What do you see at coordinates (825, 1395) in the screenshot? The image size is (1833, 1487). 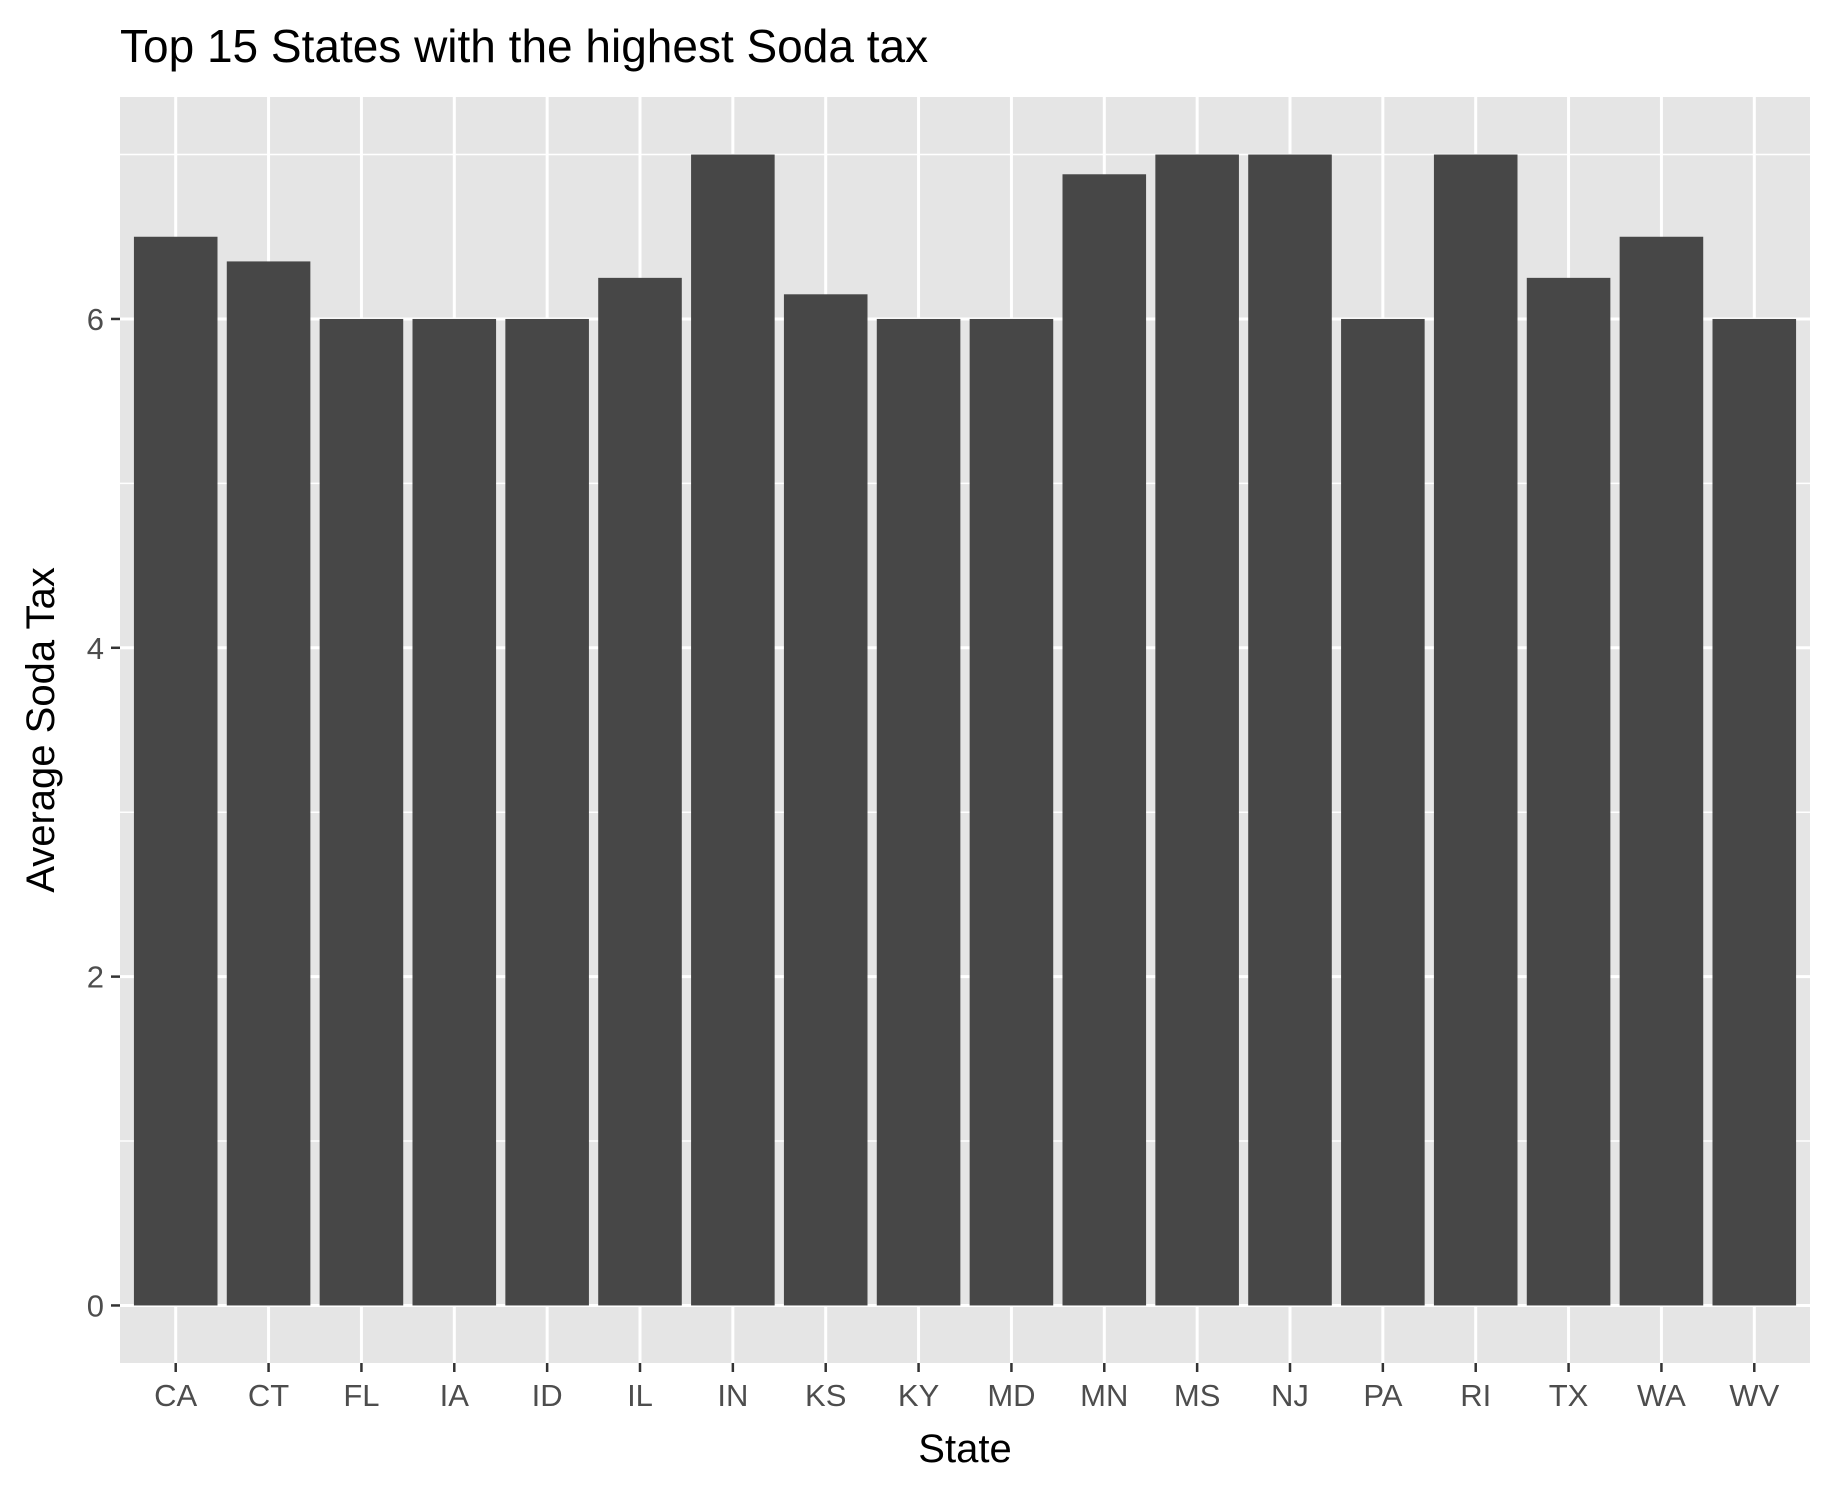 I see `x-tick-label-ks: KS` at bounding box center [825, 1395].